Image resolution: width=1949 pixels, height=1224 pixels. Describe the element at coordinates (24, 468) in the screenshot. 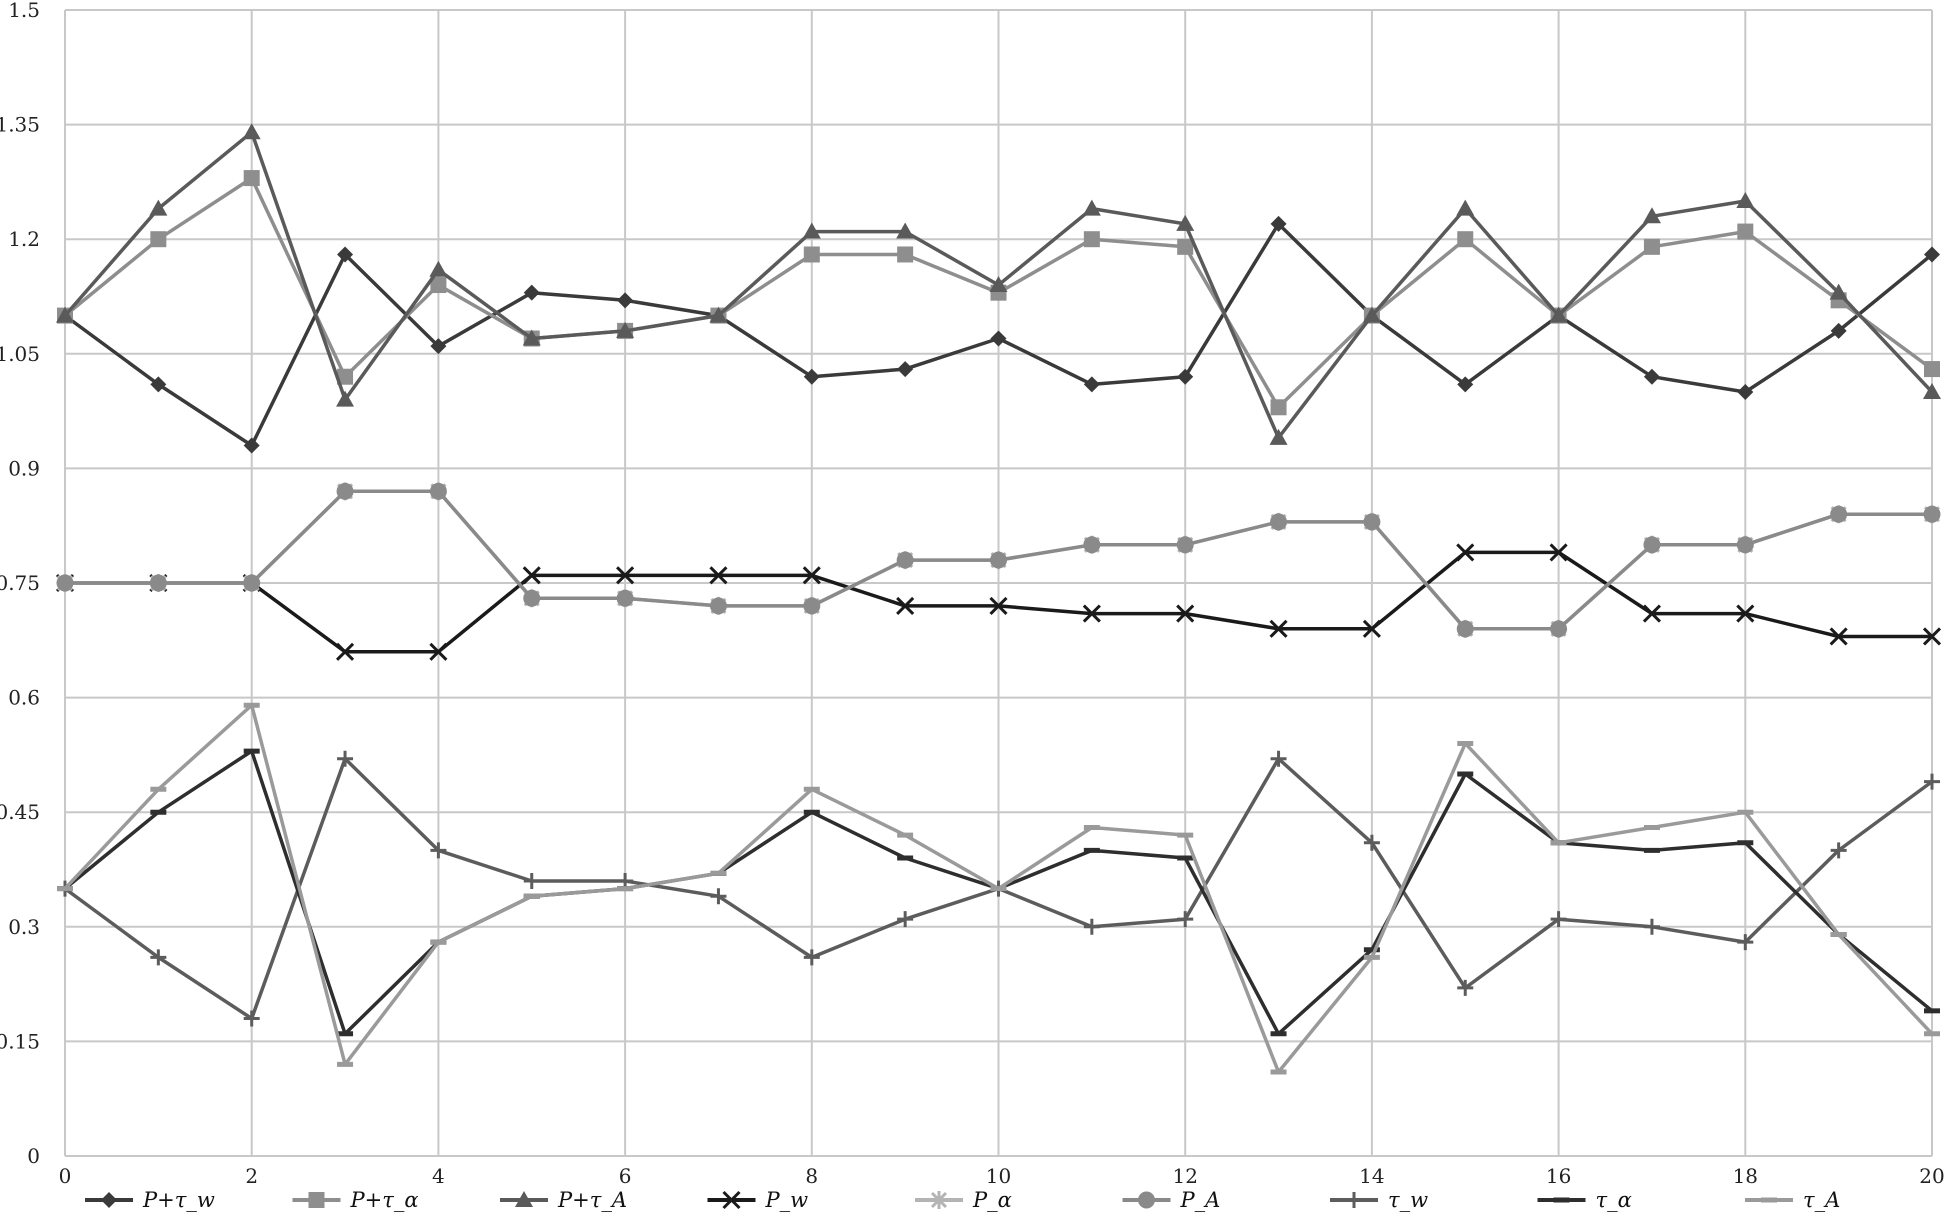

I see `y-tick-label: 0.9` at that location.